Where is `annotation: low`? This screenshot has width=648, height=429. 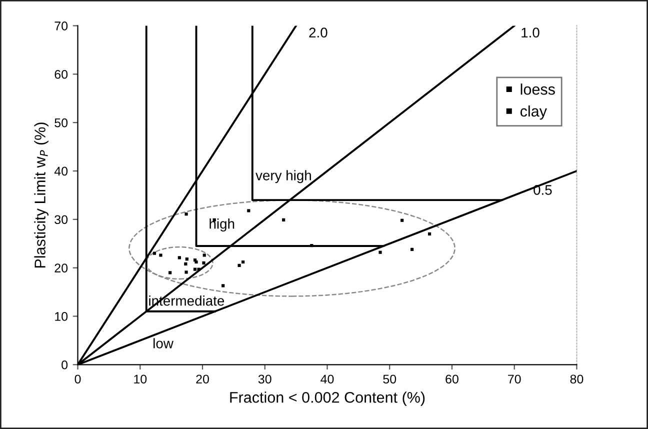
annotation: low is located at coordinates (164, 343).